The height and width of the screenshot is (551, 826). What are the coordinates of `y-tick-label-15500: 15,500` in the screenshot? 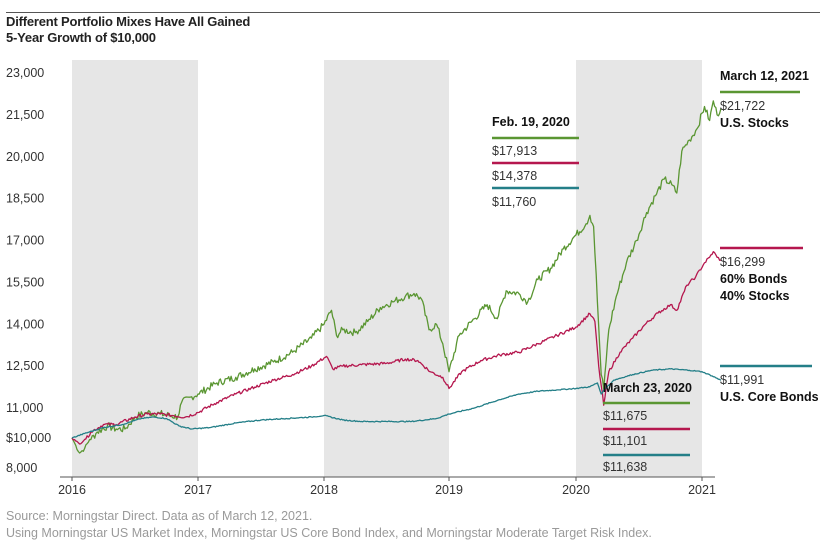 It's located at (25, 282).